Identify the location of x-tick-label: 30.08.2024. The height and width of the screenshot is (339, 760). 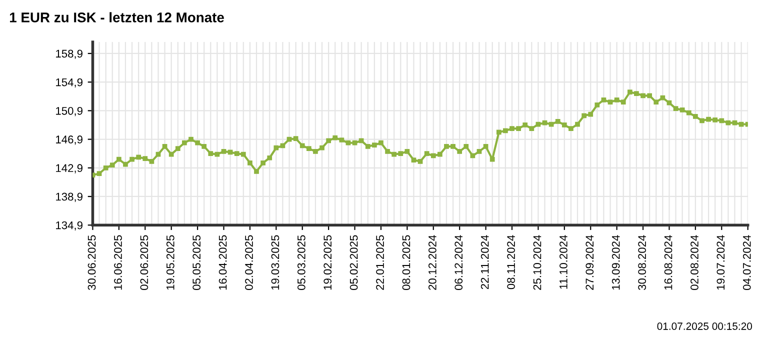
(642, 262).